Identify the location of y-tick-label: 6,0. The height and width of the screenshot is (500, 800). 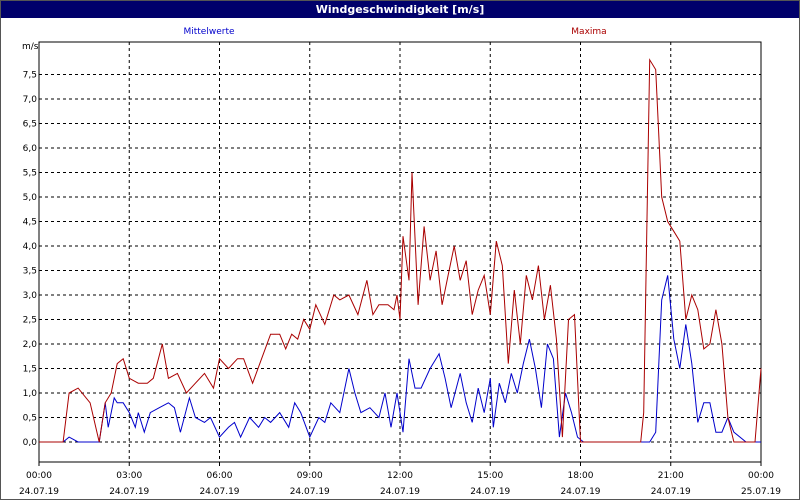
(30, 149).